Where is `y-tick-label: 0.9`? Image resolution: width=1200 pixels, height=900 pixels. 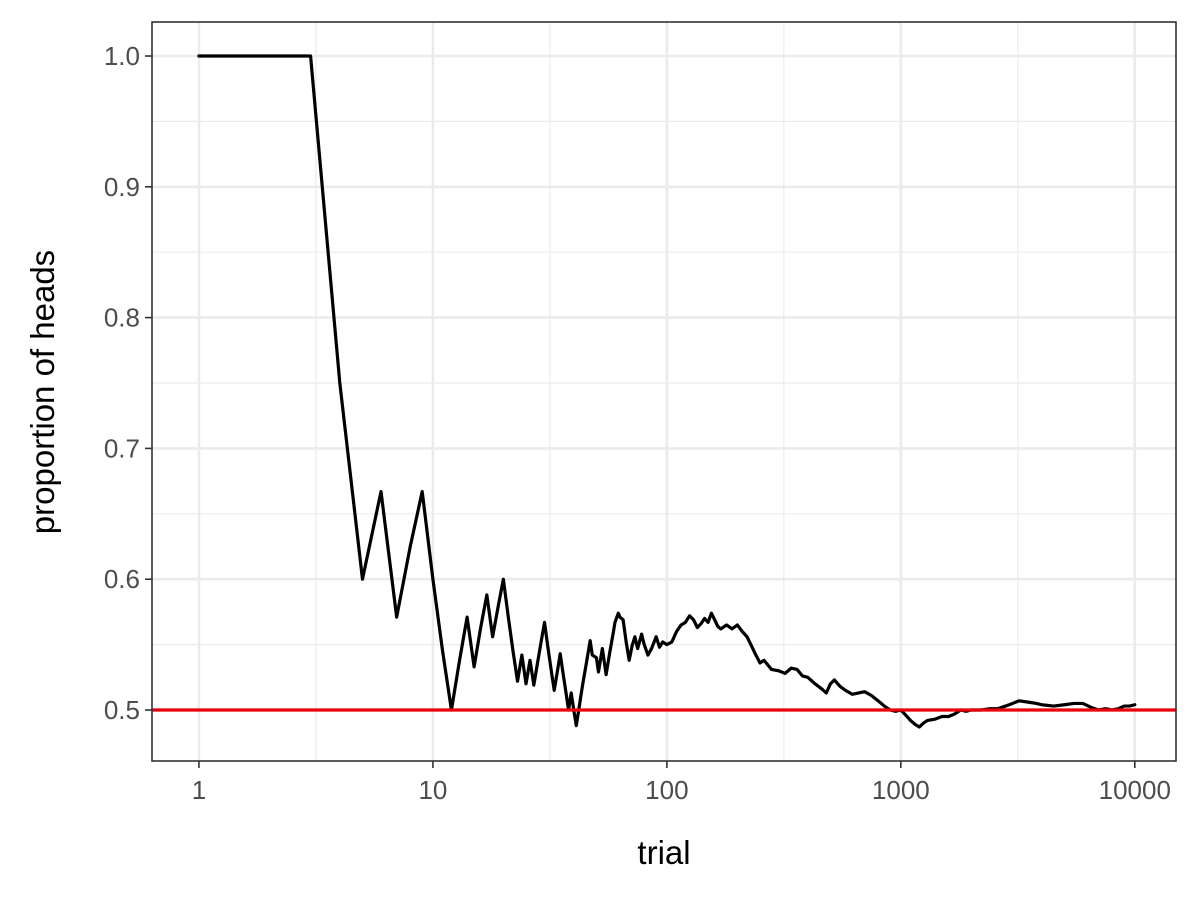
y-tick-label: 0.9 is located at coordinates (122, 187).